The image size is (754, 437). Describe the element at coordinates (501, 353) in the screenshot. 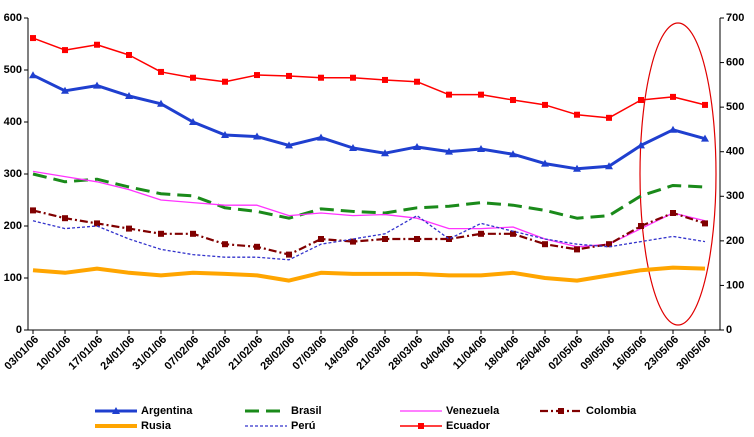

I see `x-tick-label: 18/04/06` at that location.